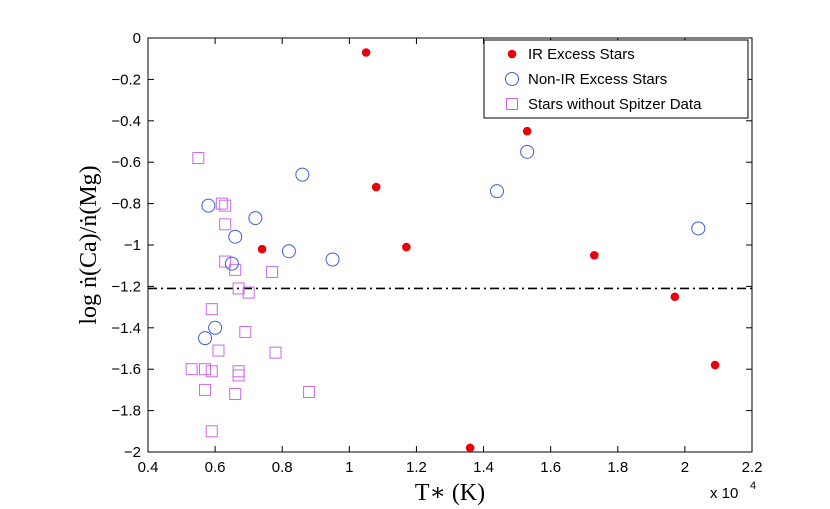 The image size is (830, 509). Describe the element at coordinates (349, 467) in the screenshot. I see `x-tick-label: 1` at that location.